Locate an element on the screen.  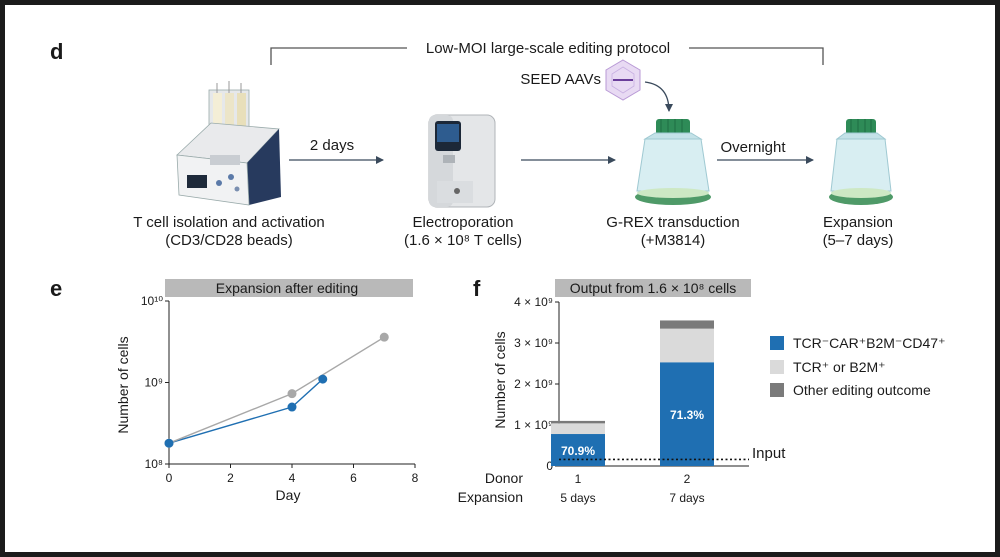
cell-processing-machine-icon is located at coordinates (228, 143).